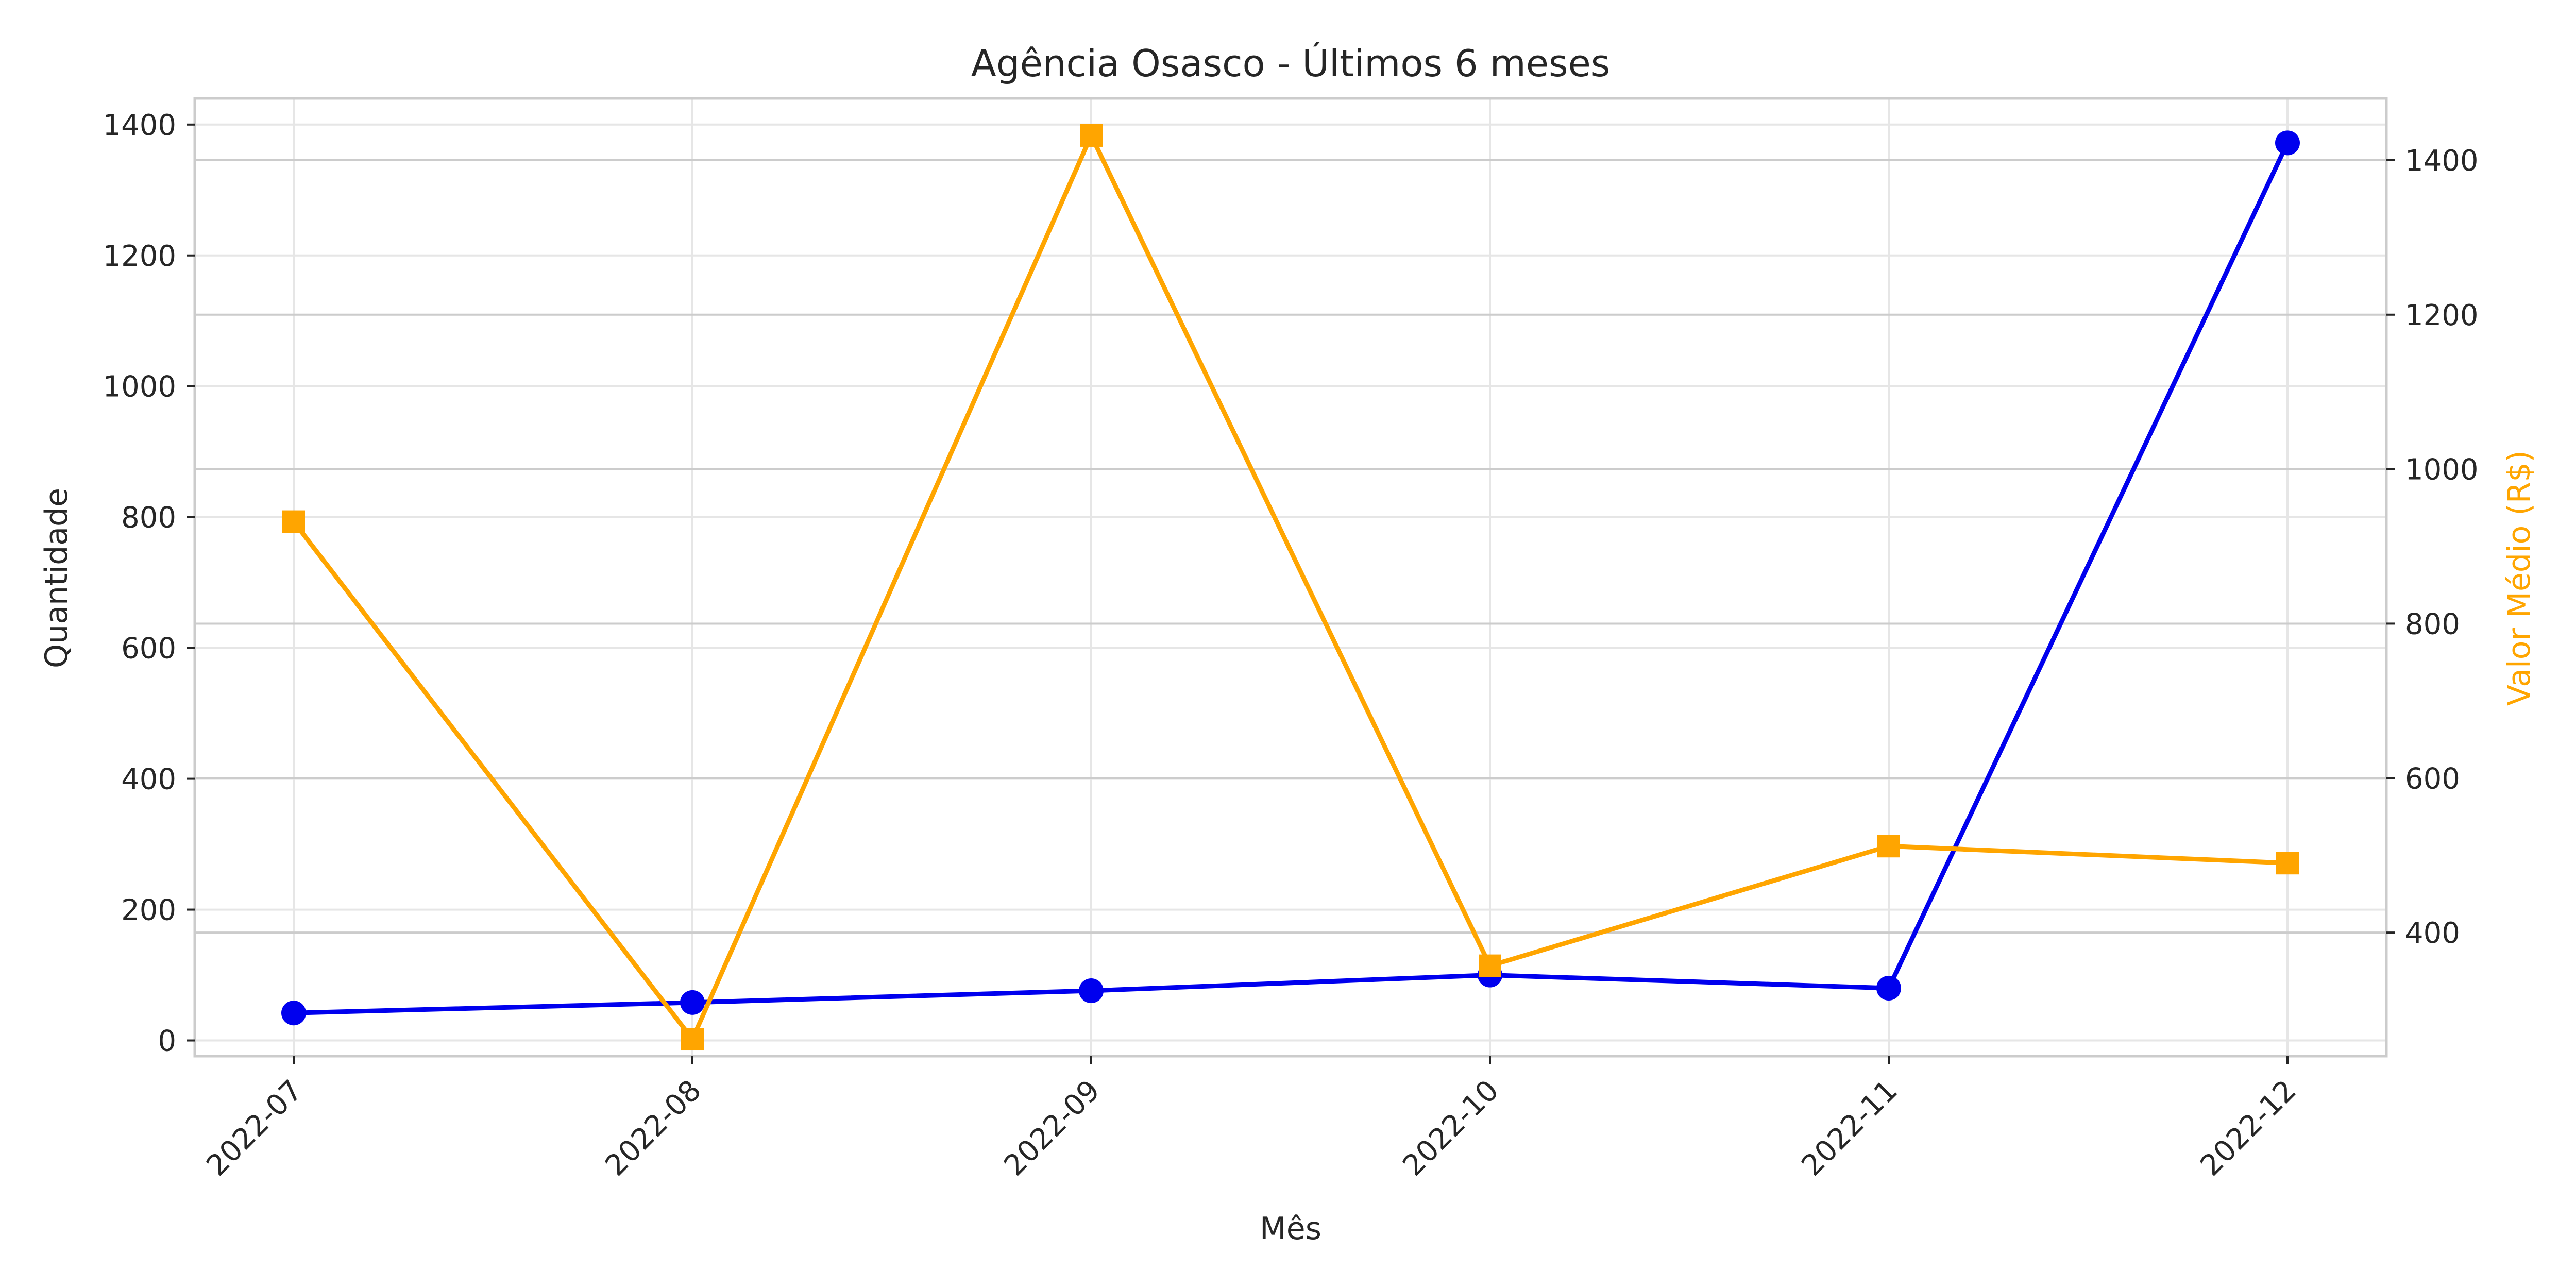 The image size is (2576, 1288). Describe the element at coordinates (148, 518) in the screenshot. I see `y-left-tick-label: 800` at that location.